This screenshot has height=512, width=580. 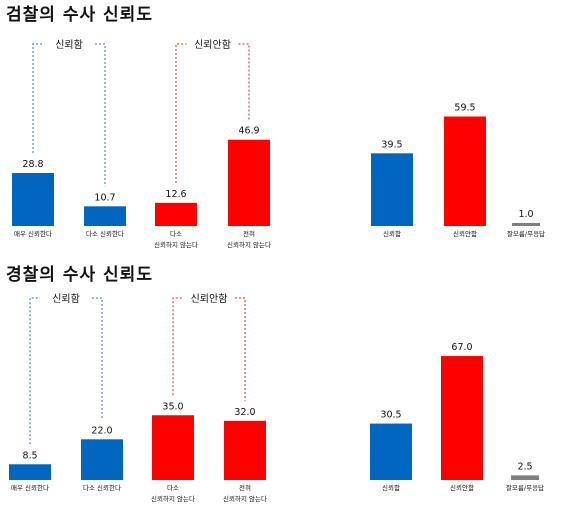 What do you see at coordinates (175, 194) in the screenshot?
I see `detail-value-label-2: 12.6` at bounding box center [175, 194].